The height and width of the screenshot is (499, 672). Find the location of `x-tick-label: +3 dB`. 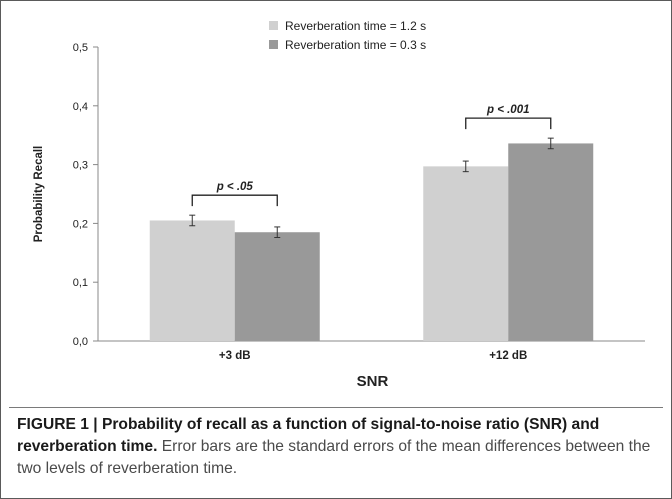

x-tick-label: +3 dB is located at coordinates (235, 356).